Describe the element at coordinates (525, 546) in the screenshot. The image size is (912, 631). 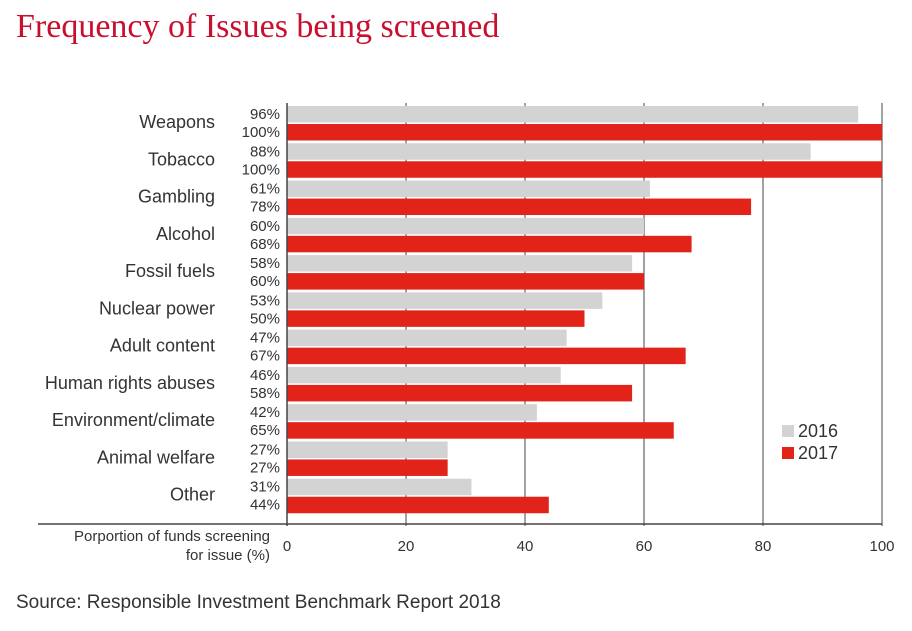
I see `x-tick-label-2: 40` at that location.